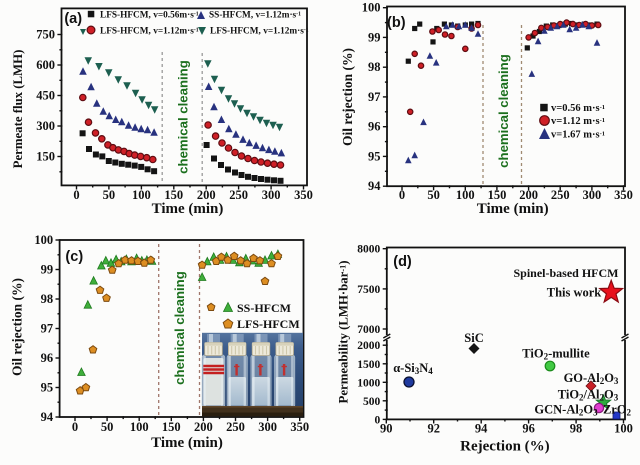 This screenshot has width=640, height=465. What do you see at coordinates (505, 447) in the screenshot?
I see `svg-text: Rejection (%)` at bounding box center [505, 447].